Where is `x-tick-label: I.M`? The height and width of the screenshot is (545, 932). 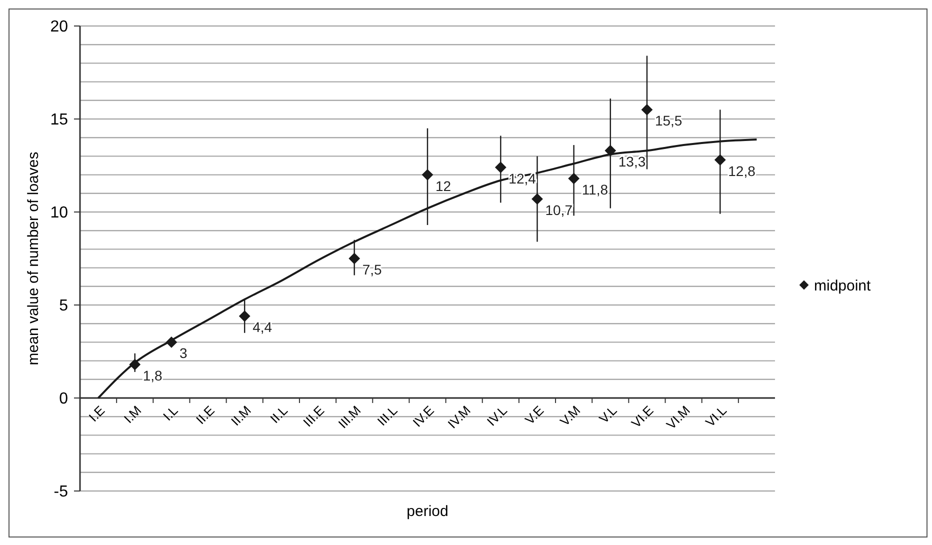
x-tick-label: I.M is located at coordinates (132, 414).